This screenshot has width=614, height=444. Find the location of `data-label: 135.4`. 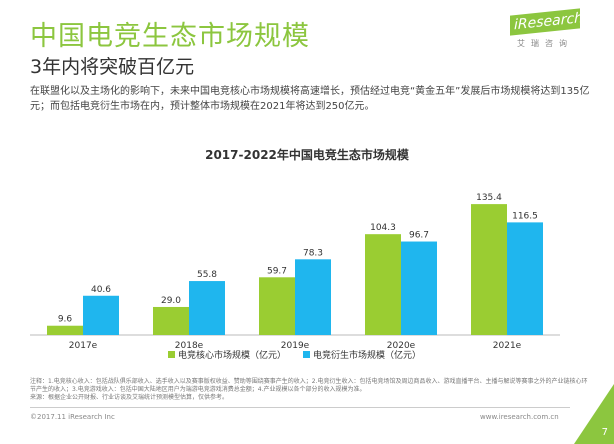

data-label: 135.4 is located at coordinates (489, 198).